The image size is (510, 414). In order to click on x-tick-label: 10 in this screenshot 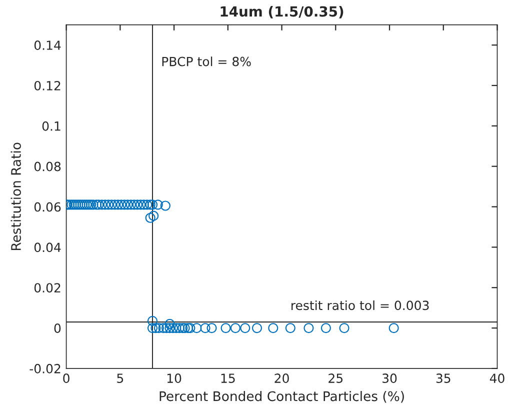, I will do `click(174, 378)`.